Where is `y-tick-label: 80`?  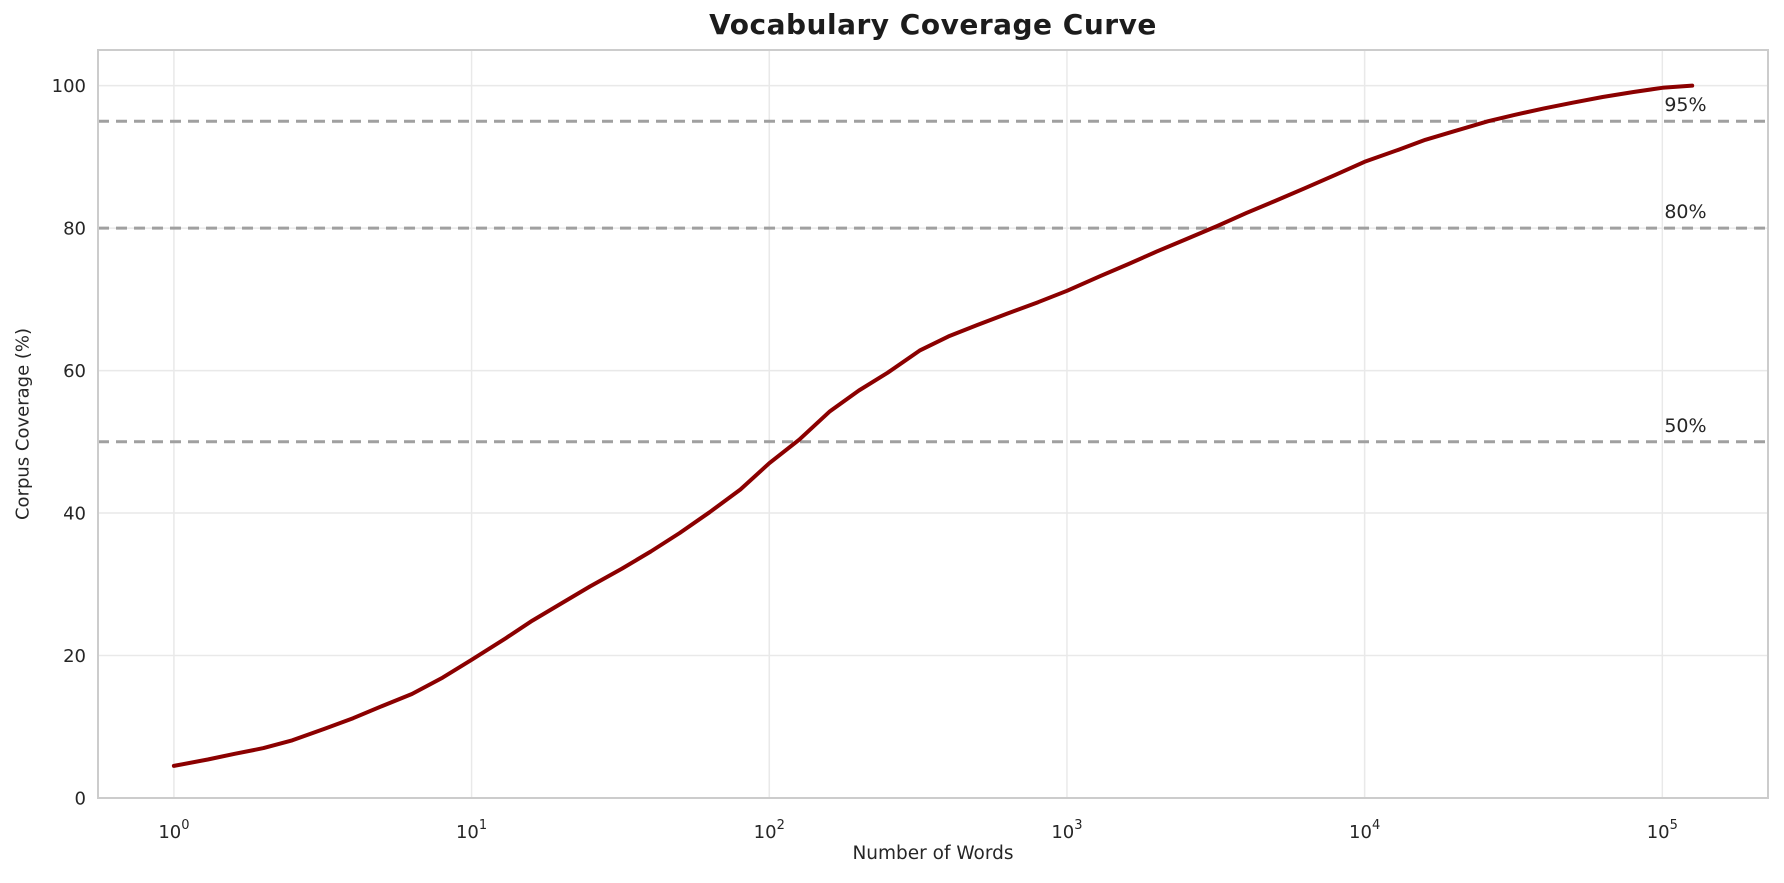 y-tick-label: 80 is located at coordinates (74, 229).